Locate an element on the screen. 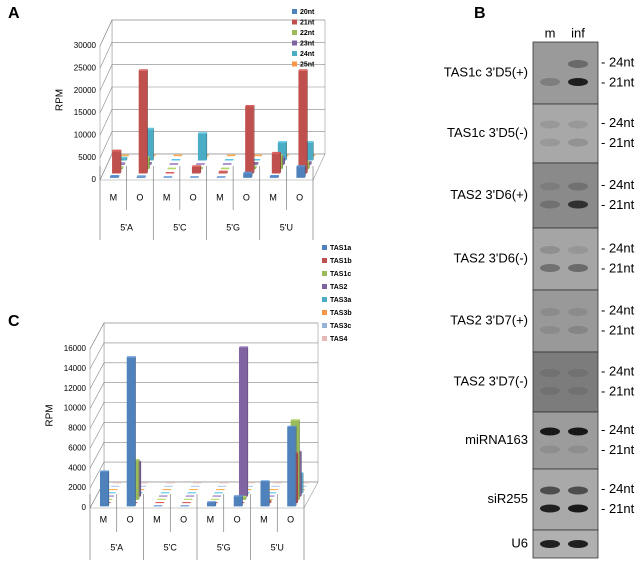  floor is located at coordinates (204, 495).